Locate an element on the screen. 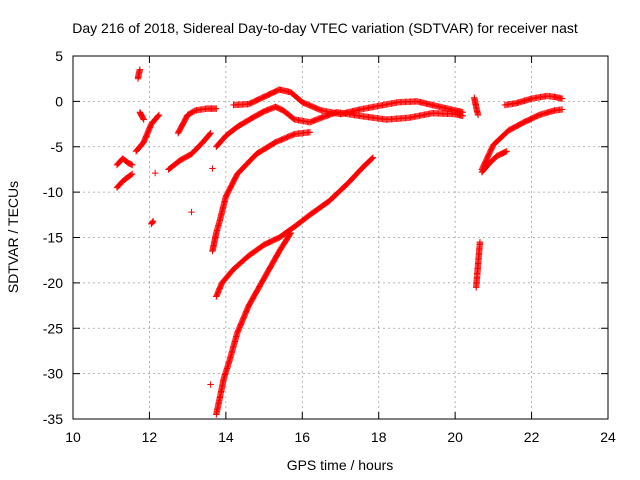 The width and height of the screenshot is (640, 480). x-tick-label: 12 is located at coordinates (150, 437).